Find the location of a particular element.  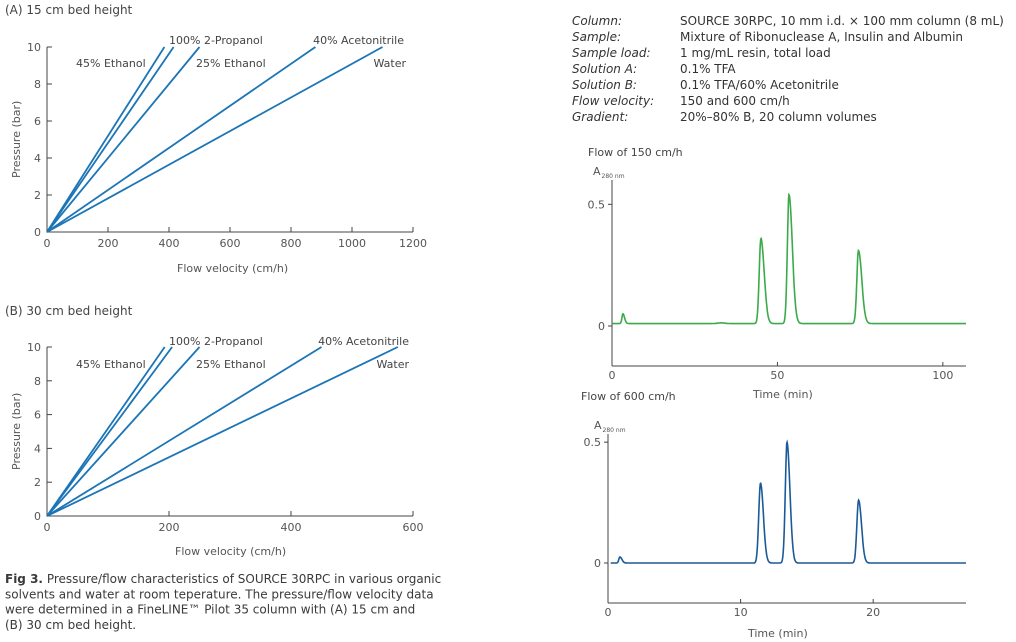

caption-bold: Fig 3. is located at coordinates (24, 579).